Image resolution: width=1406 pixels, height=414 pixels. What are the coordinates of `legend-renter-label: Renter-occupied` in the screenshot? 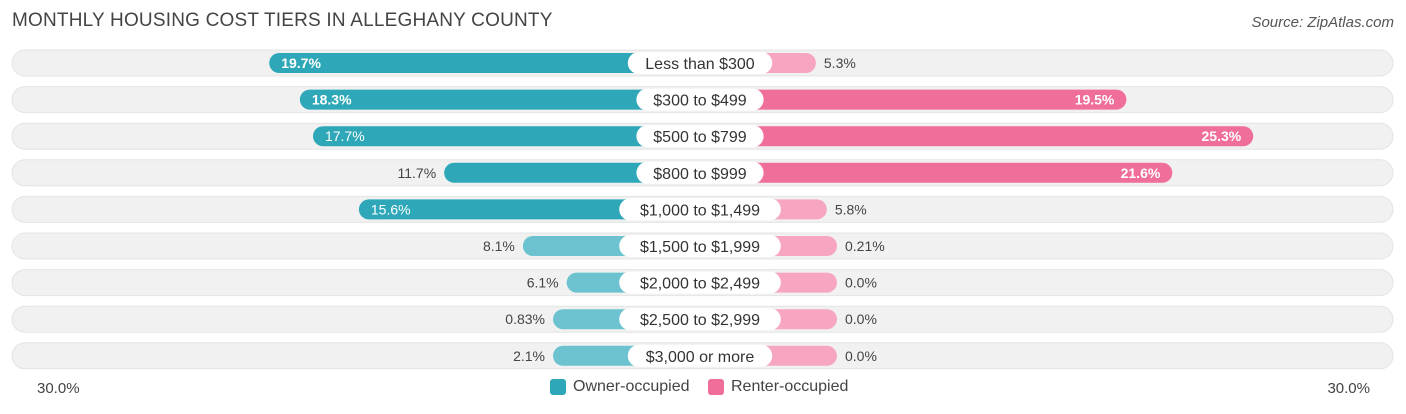 It's located at (790, 386).